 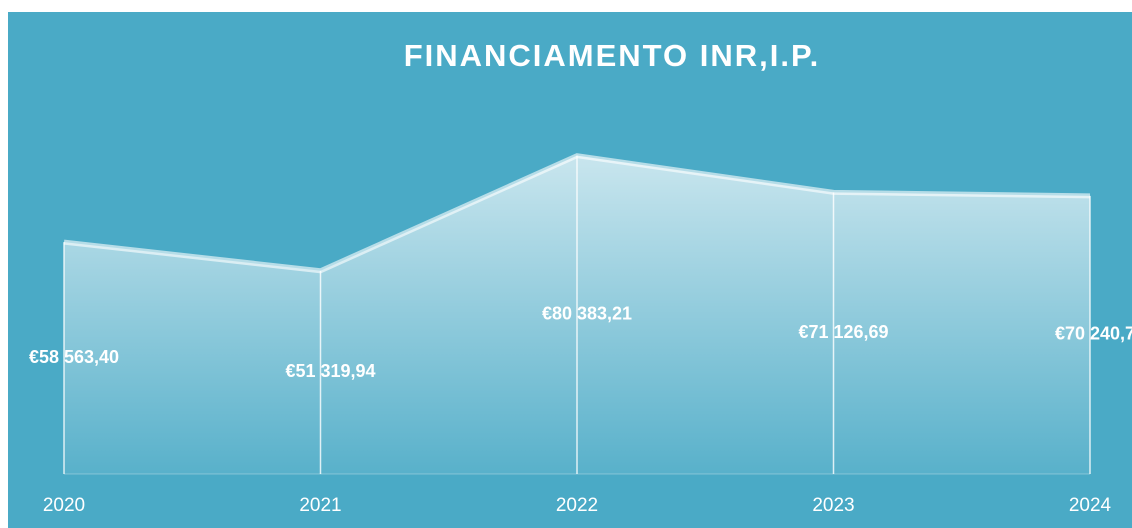 What do you see at coordinates (843, 332) in the screenshot?
I see `data-label: €71 126,69` at bounding box center [843, 332].